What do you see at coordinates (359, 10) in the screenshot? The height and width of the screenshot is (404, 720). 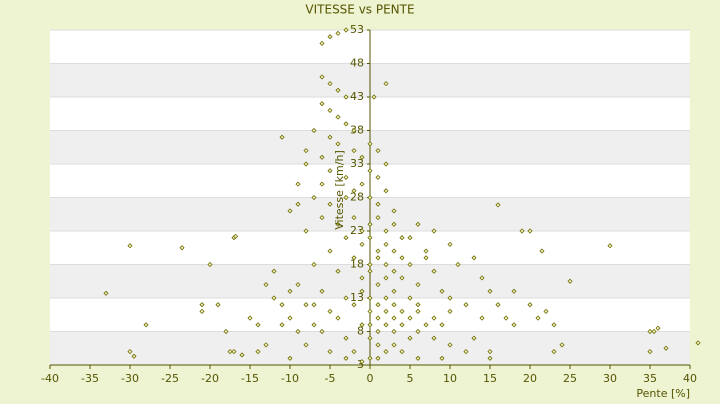 I see `chart-title: VITESSE vs PENTE` at bounding box center [359, 10].